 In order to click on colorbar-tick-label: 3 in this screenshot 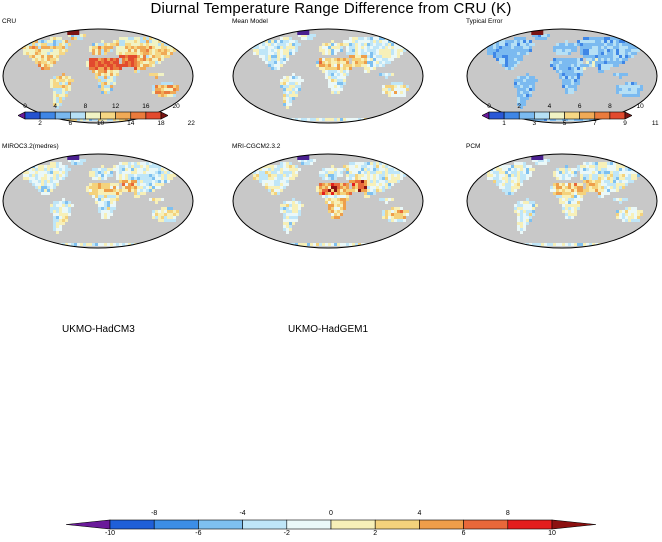, I will do `click(534, 123)`.